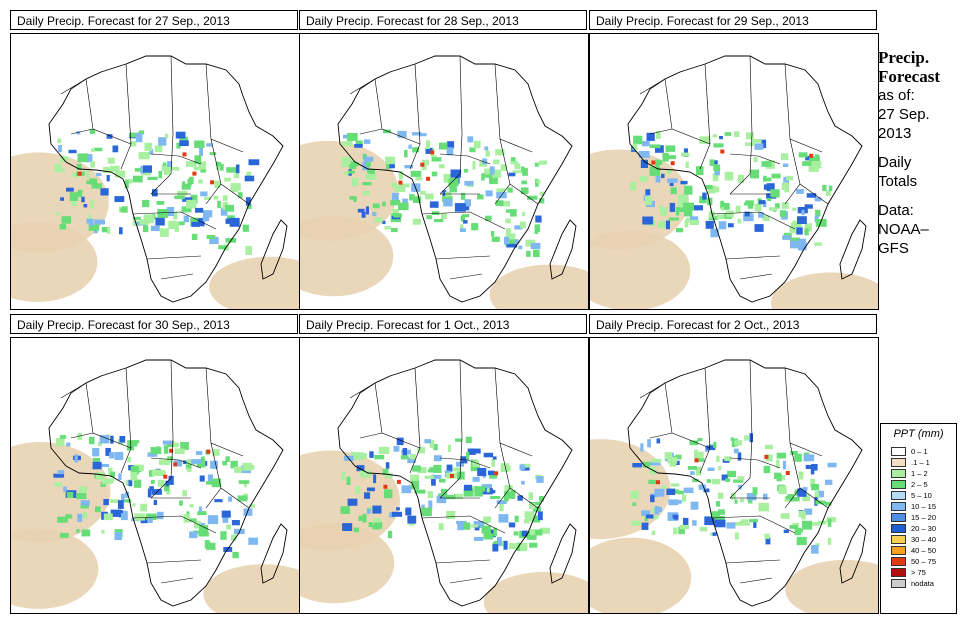 The image size is (965, 628). I want to click on legend-label: 20 – 30, so click(924, 528).